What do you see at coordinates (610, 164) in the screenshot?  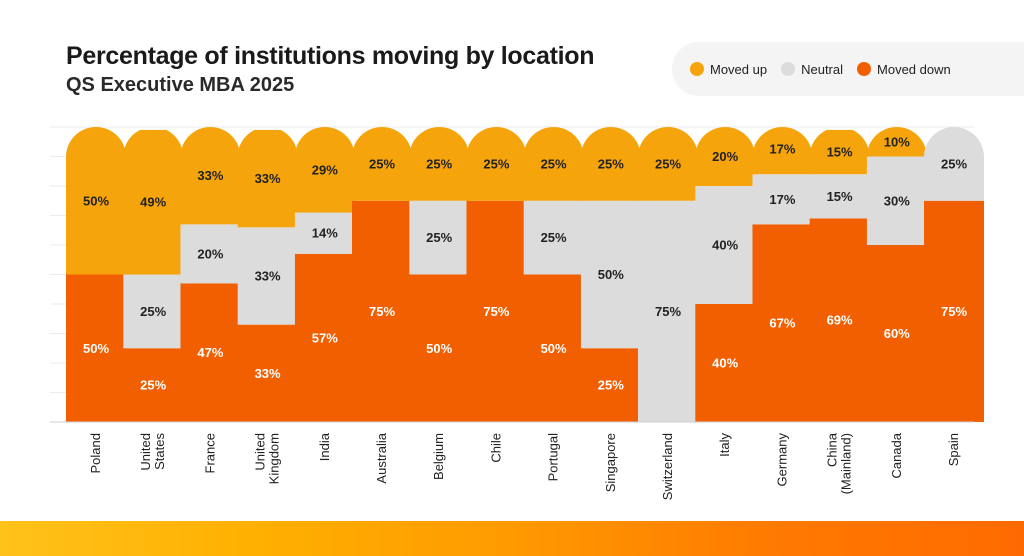 I see `bar-moved-up-singapore` at bounding box center [610, 164].